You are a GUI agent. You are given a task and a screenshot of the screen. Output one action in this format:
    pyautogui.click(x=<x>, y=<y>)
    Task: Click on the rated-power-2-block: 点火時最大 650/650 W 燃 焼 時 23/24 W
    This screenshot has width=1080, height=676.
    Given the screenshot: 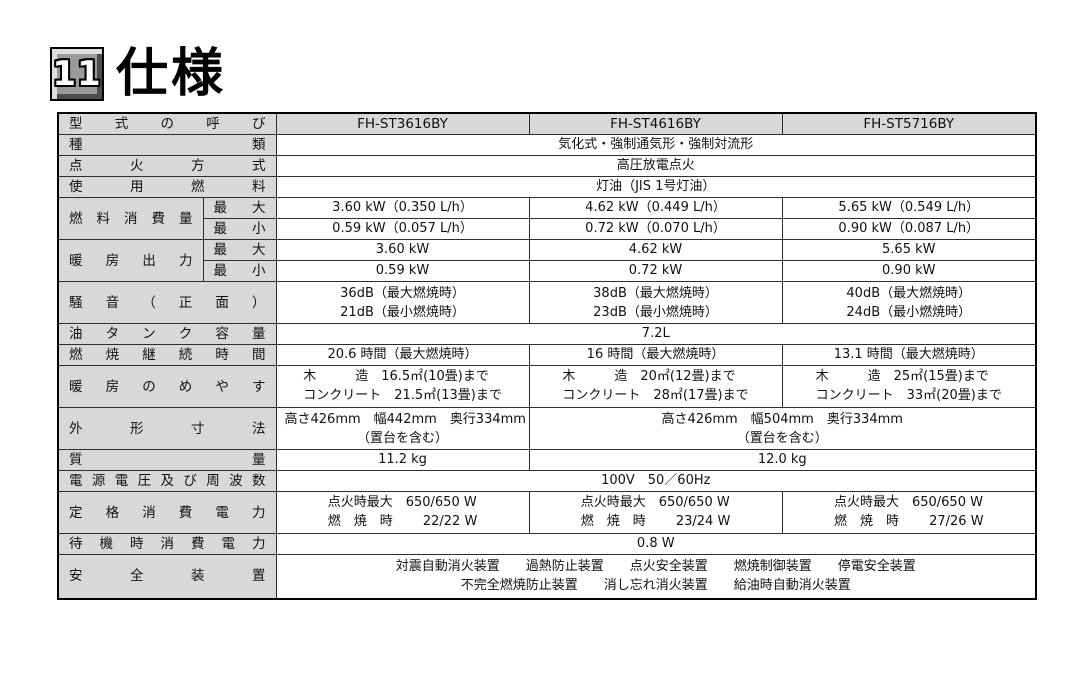 What is the action you would take?
    pyautogui.click(x=656, y=512)
    